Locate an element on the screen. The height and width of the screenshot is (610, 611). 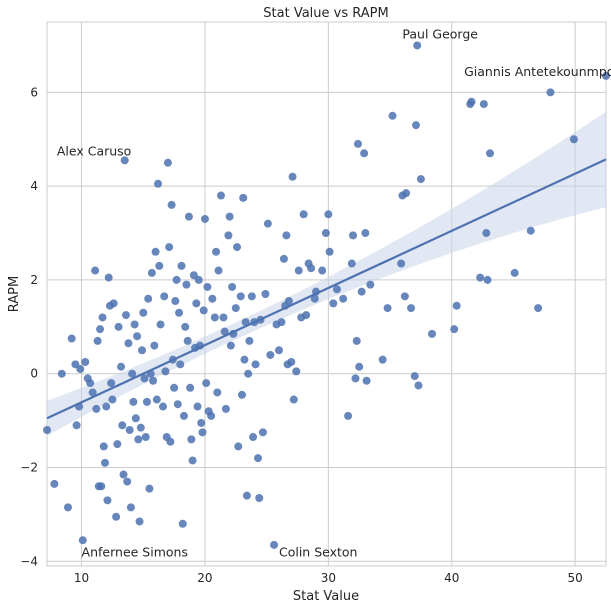
annotation-label: Anfernee Simons is located at coordinates (135, 552).